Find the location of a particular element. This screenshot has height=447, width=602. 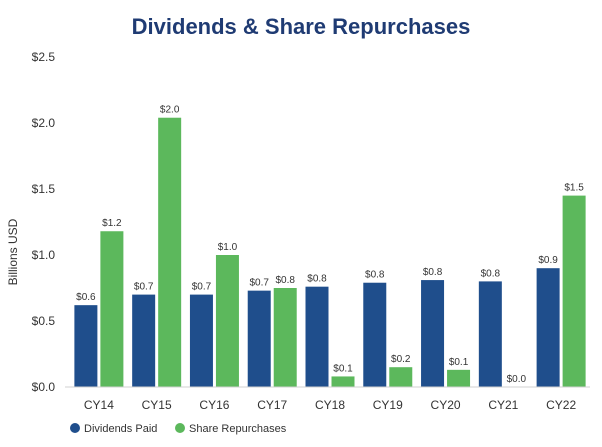

data-label-repurchases: $1.0 is located at coordinates (228, 247).